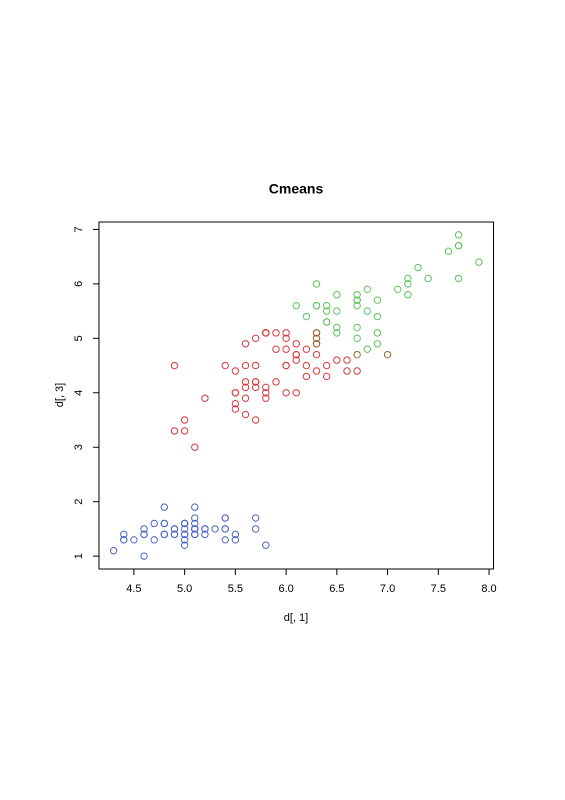 The image size is (565, 800). Describe the element at coordinates (60, 395) in the screenshot. I see `y-axis-label: d[, 3]` at that location.